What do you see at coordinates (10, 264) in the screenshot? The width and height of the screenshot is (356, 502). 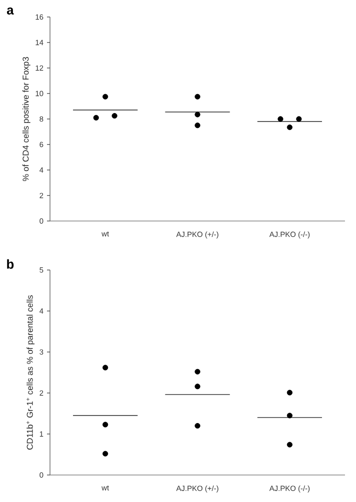 I see `chart-title: b` at bounding box center [10, 264].